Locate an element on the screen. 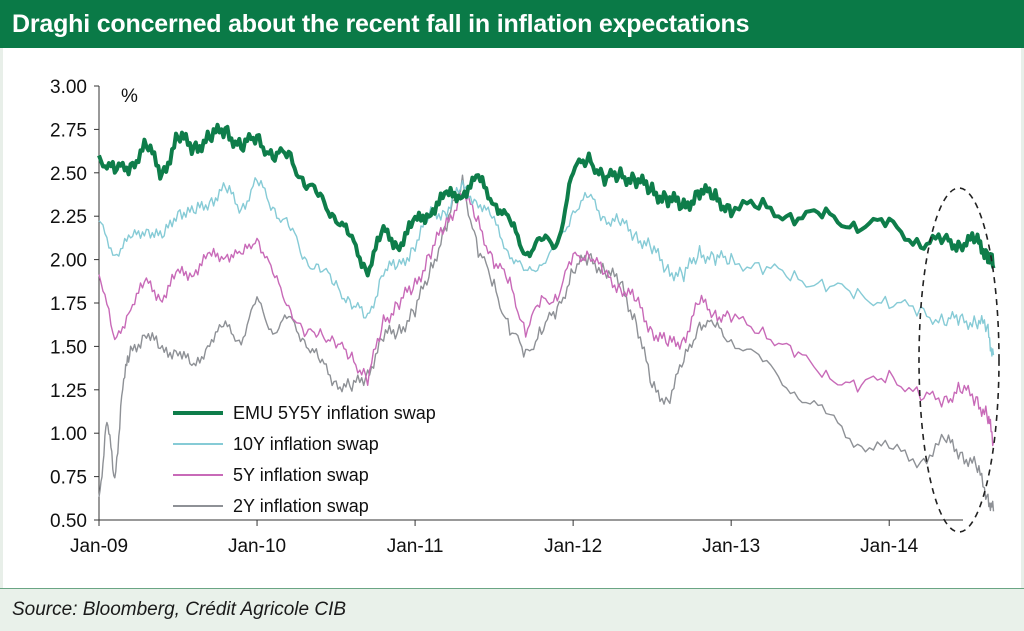  y-tick-label: 2.75 is located at coordinates (68, 130).